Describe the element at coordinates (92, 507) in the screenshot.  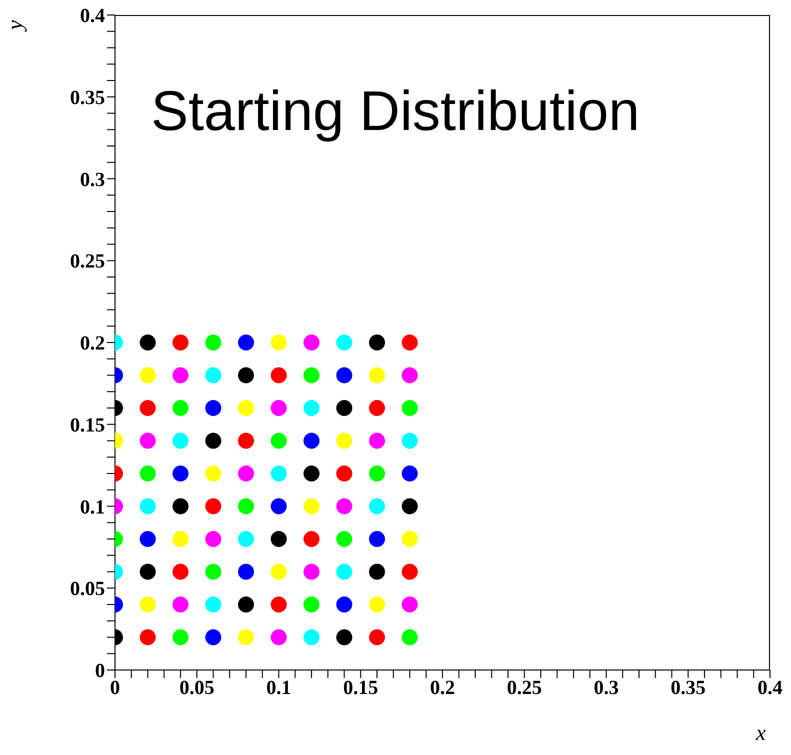
I see `y-tick-label: 0.1` at that location.